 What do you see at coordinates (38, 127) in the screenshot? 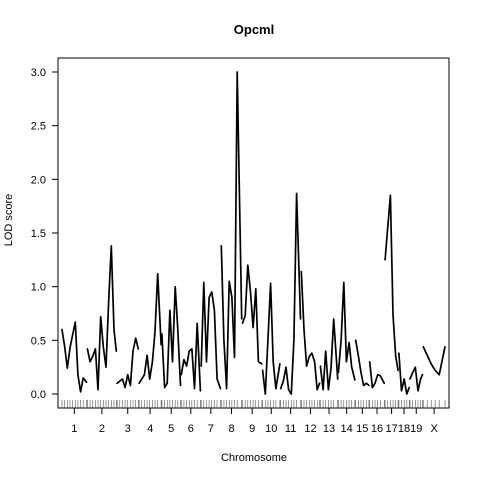
I see `y-tick-label: 2.5` at bounding box center [38, 127].